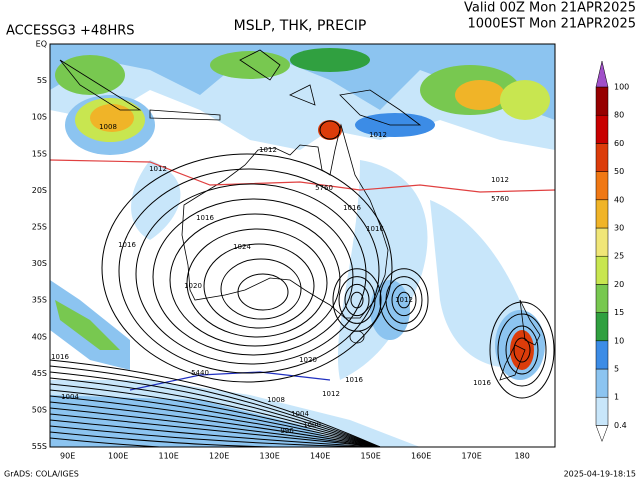 The image size is (640, 480). What do you see at coordinates (621, 87) in the screenshot?
I see `colorbar-label: 100` at bounding box center [621, 87].